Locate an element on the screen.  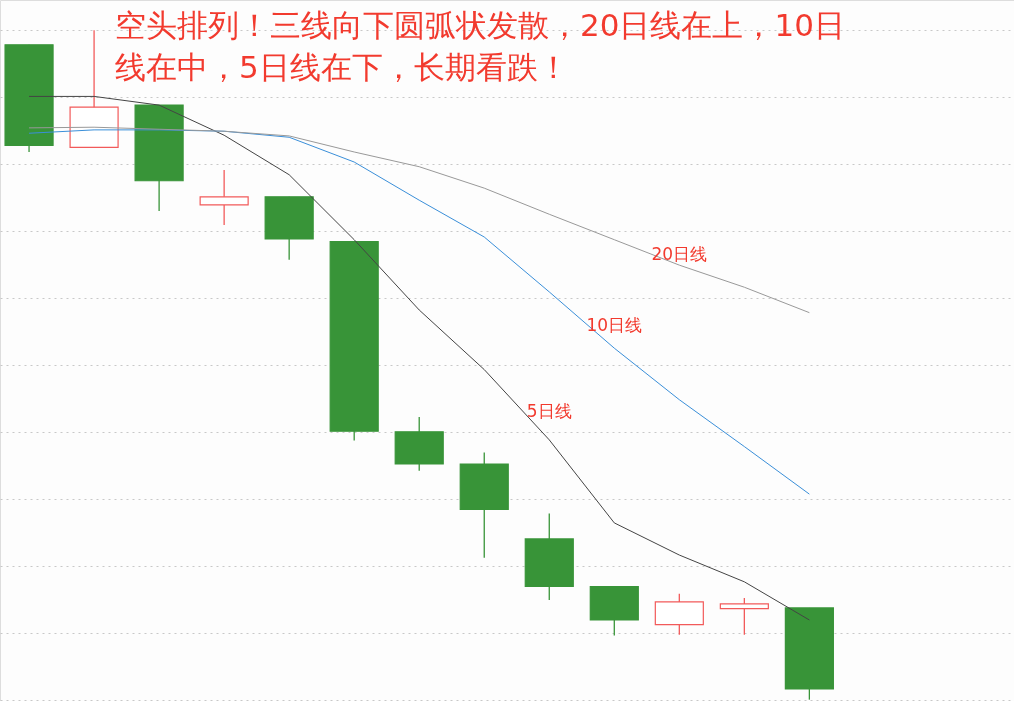
series-label: 10日线 is located at coordinates (614, 325).